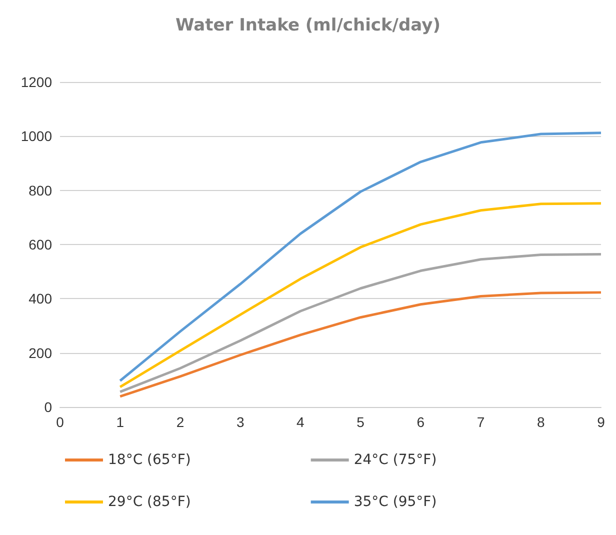 The height and width of the screenshot is (535, 616). Describe the element at coordinates (180, 422) in the screenshot. I see `x-tick-label: 2` at that location.